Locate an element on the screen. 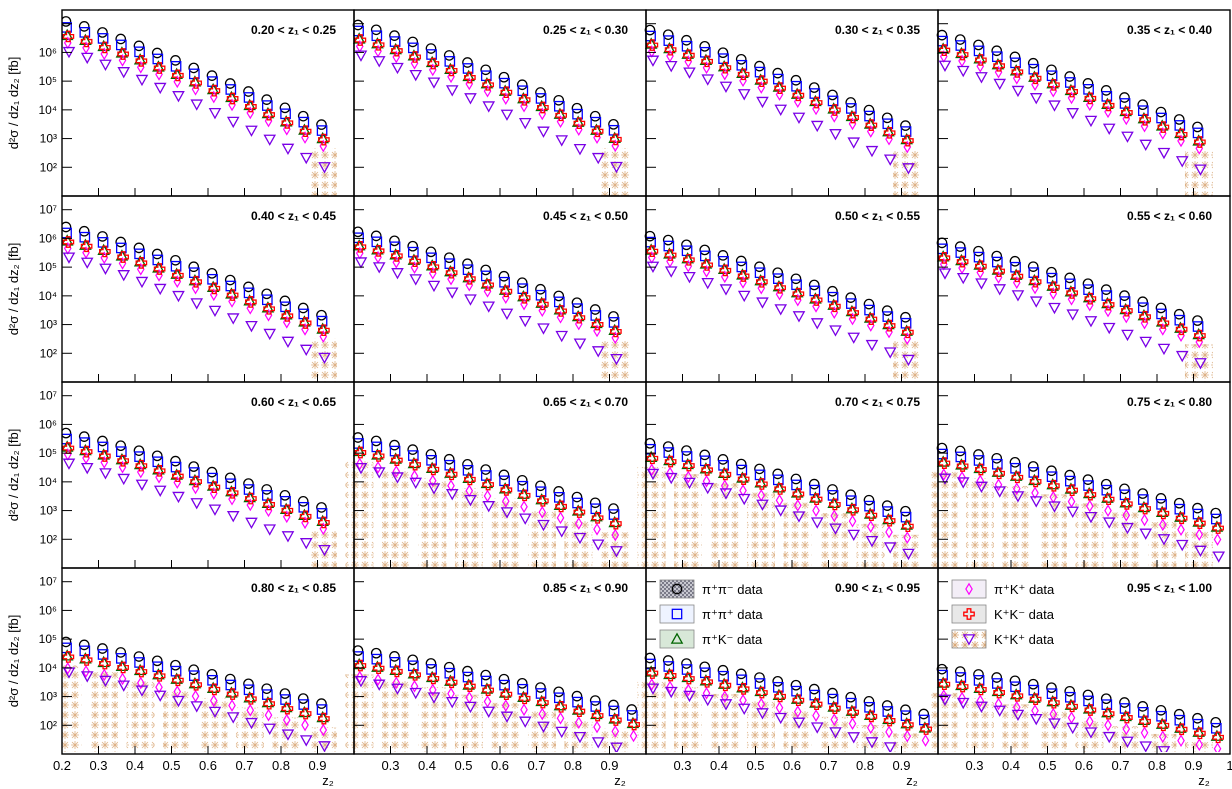 The width and height of the screenshot is (1232, 789). y-tick-label: 10⁴ is located at coordinates (47, 296).